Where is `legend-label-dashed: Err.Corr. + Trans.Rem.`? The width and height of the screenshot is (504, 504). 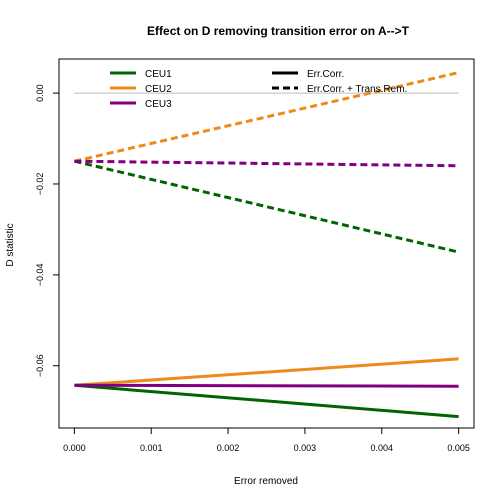 legend-label-dashed: Err.Corr. + Trans.Rem. is located at coordinates (357, 89).